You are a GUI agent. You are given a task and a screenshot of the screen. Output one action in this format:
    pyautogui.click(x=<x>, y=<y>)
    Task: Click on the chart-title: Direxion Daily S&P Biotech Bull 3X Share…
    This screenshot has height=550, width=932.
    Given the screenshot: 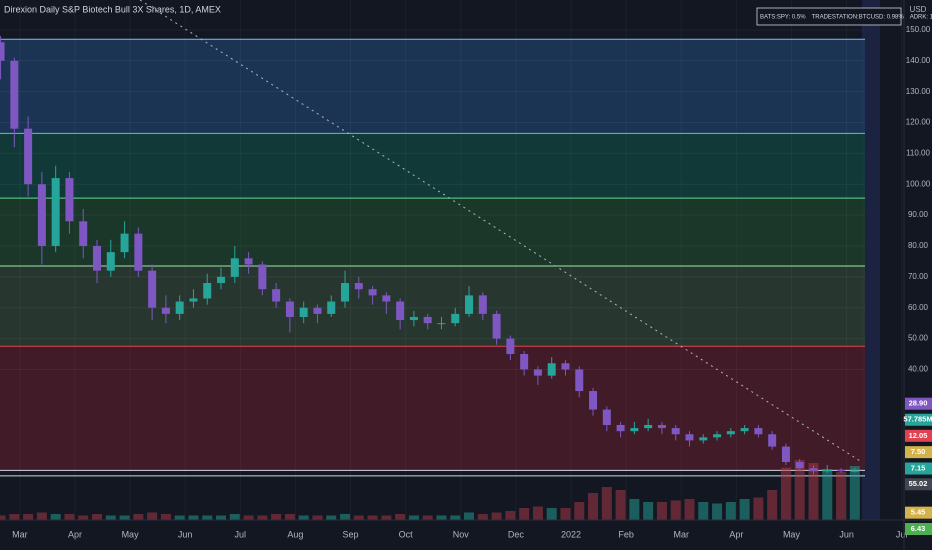 What is the action you would take?
    pyautogui.click(x=112, y=9)
    